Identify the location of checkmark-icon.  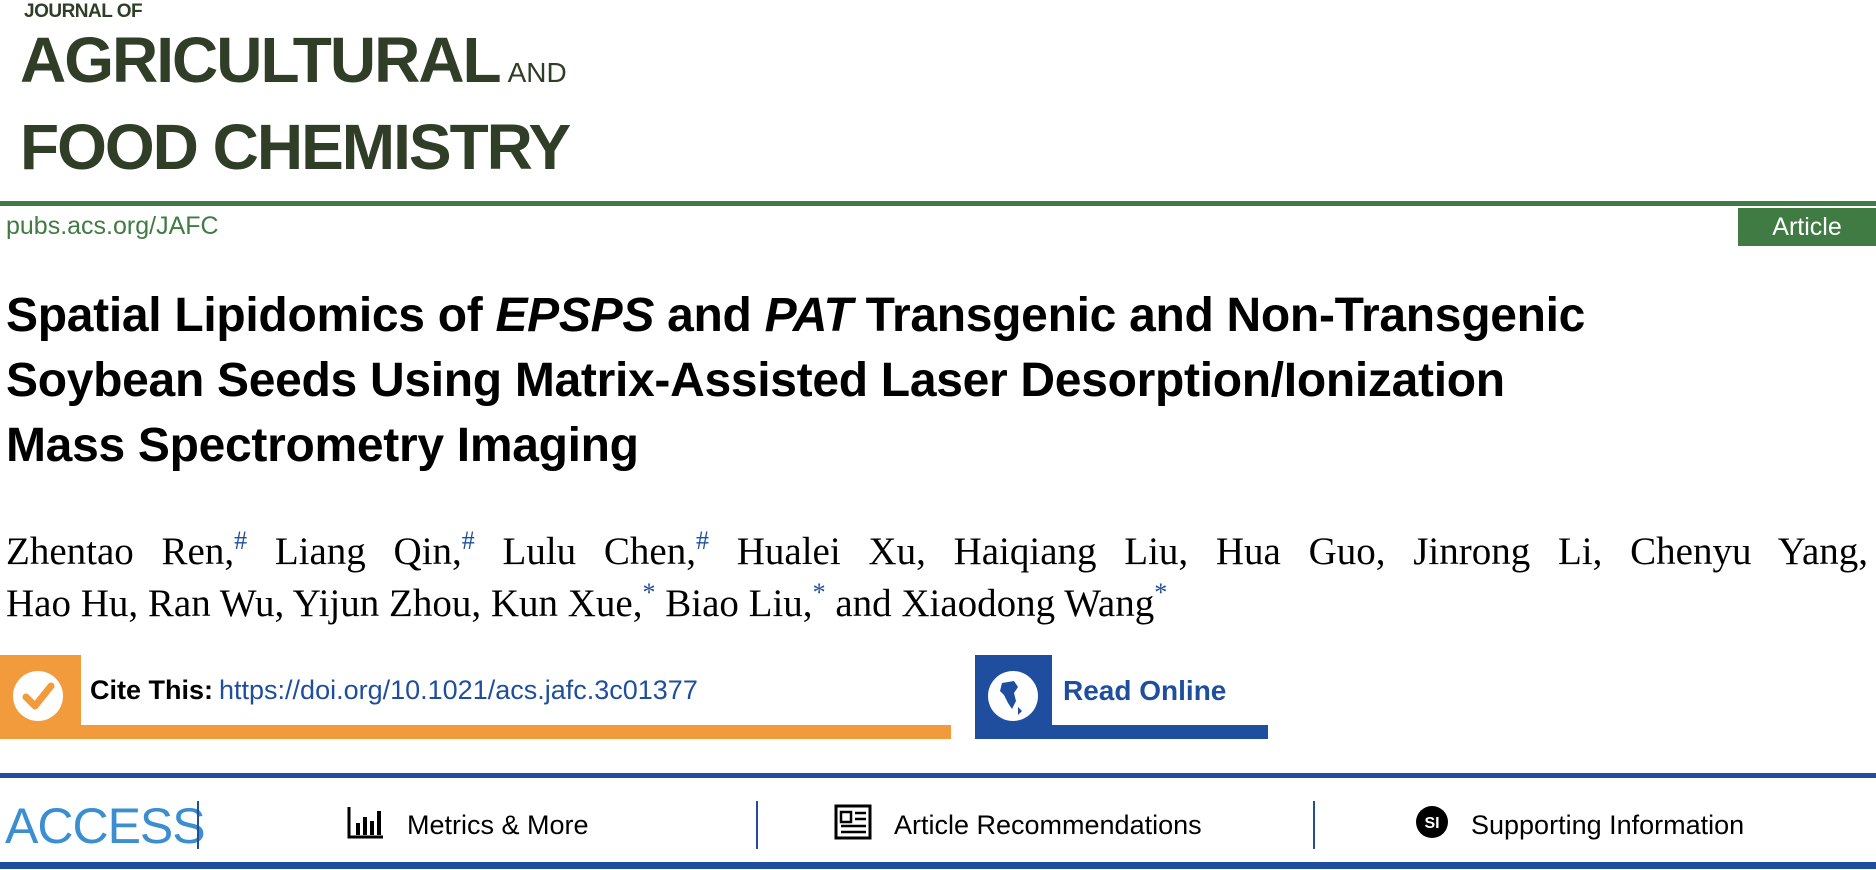
(38, 696).